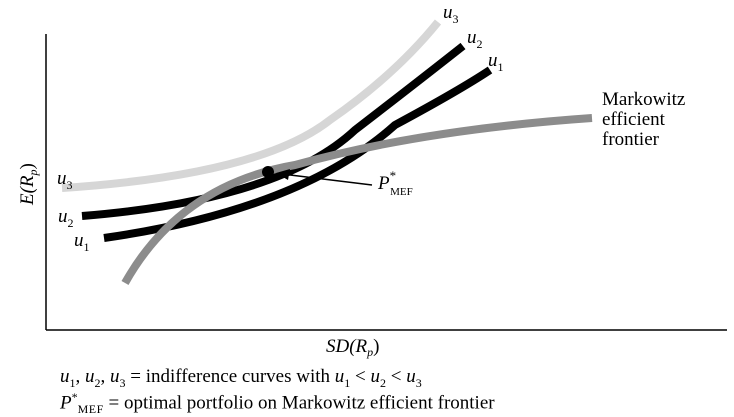  What do you see at coordinates (268, 172) in the screenshot?
I see `optimal-portfolio-point` at bounding box center [268, 172].